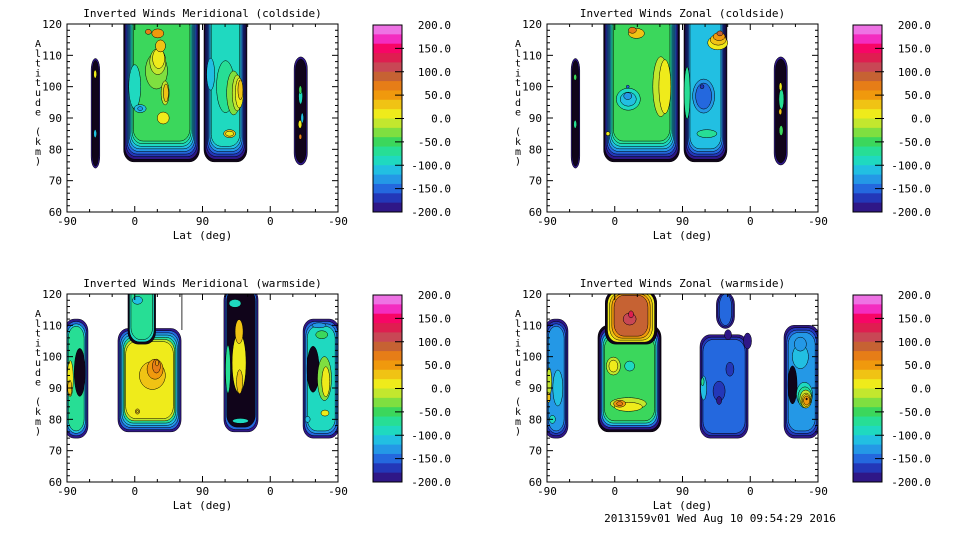 The height and width of the screenshot is (540, 960). I want to click on y-axis-ticks, so click(202, 118).